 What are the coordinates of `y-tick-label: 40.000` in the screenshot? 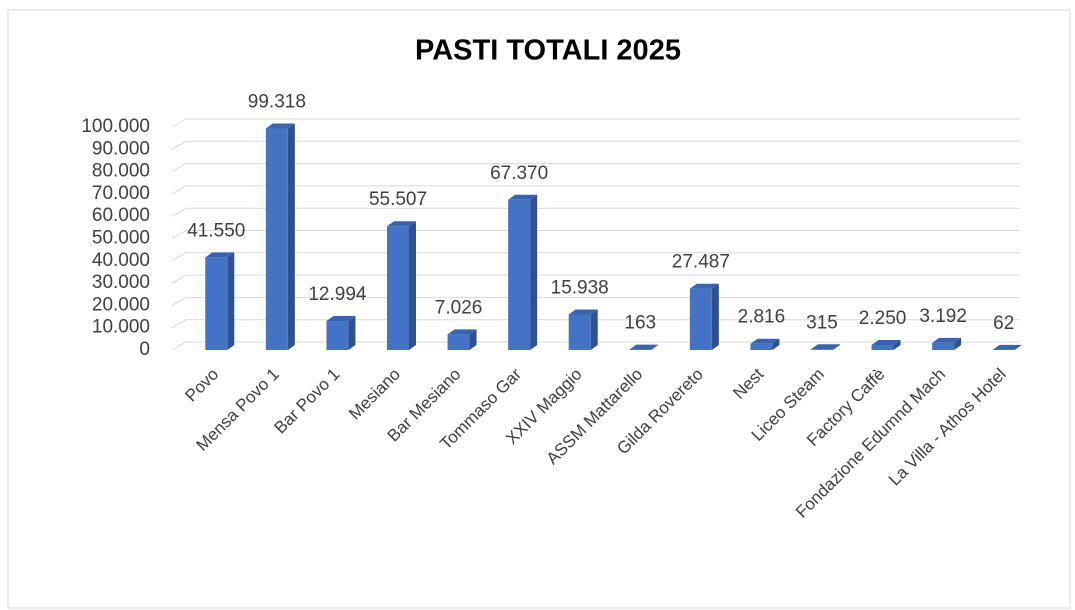 It's located at (121, 260).